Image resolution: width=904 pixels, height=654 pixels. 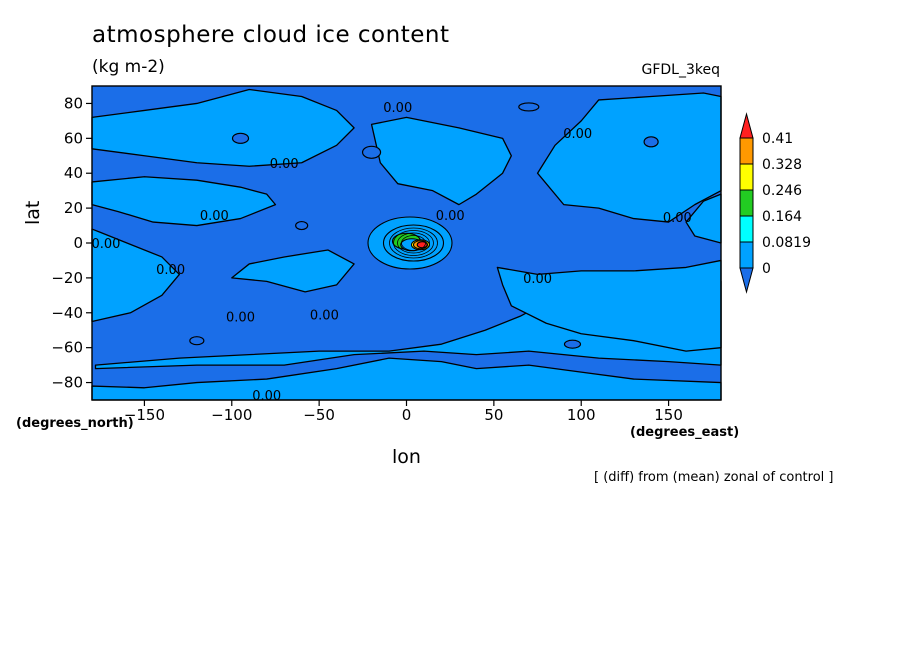 I want to click on contour-label-5: 0.00, so click(x=450, y=216).